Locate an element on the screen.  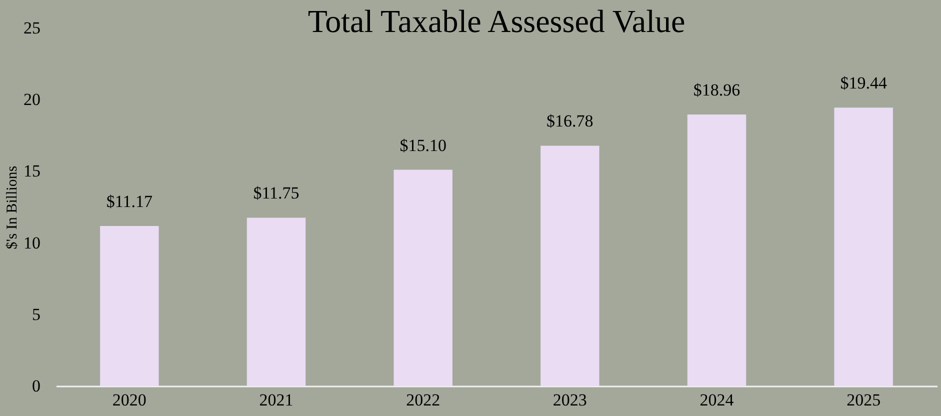
data-label: $11.17 is located at coordinates (129, 202).